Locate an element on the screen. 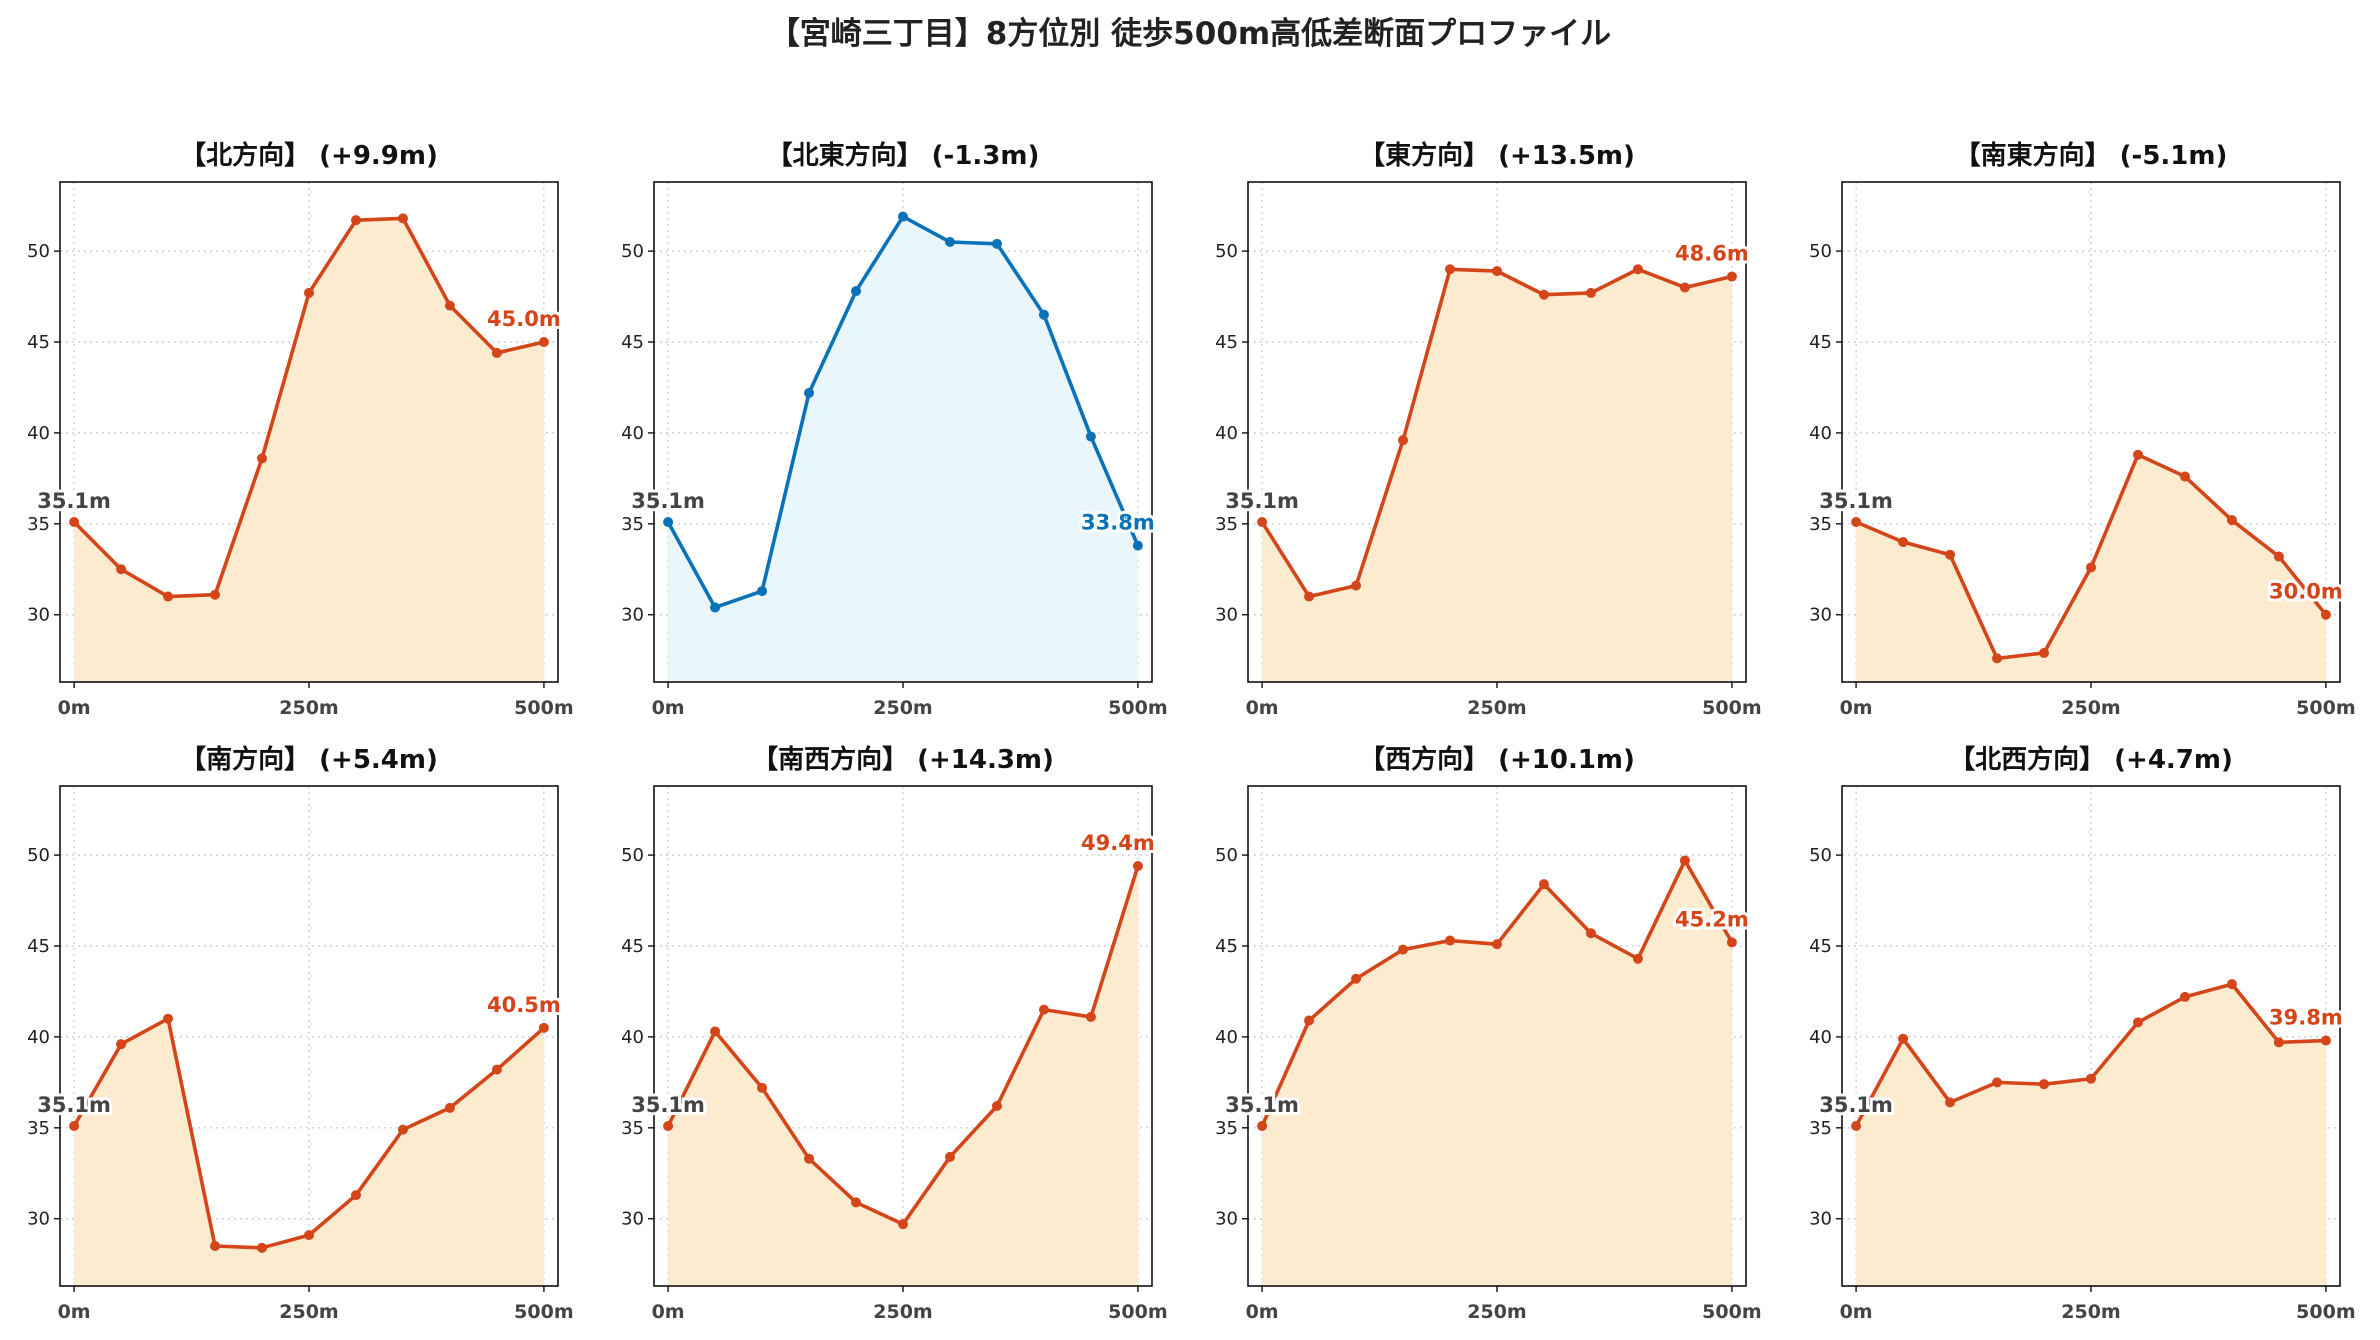 Image resolution: width=2380 pixels, height=1340 pixels. end-value-label: 40.5m is located at coordinates (524, 1005).